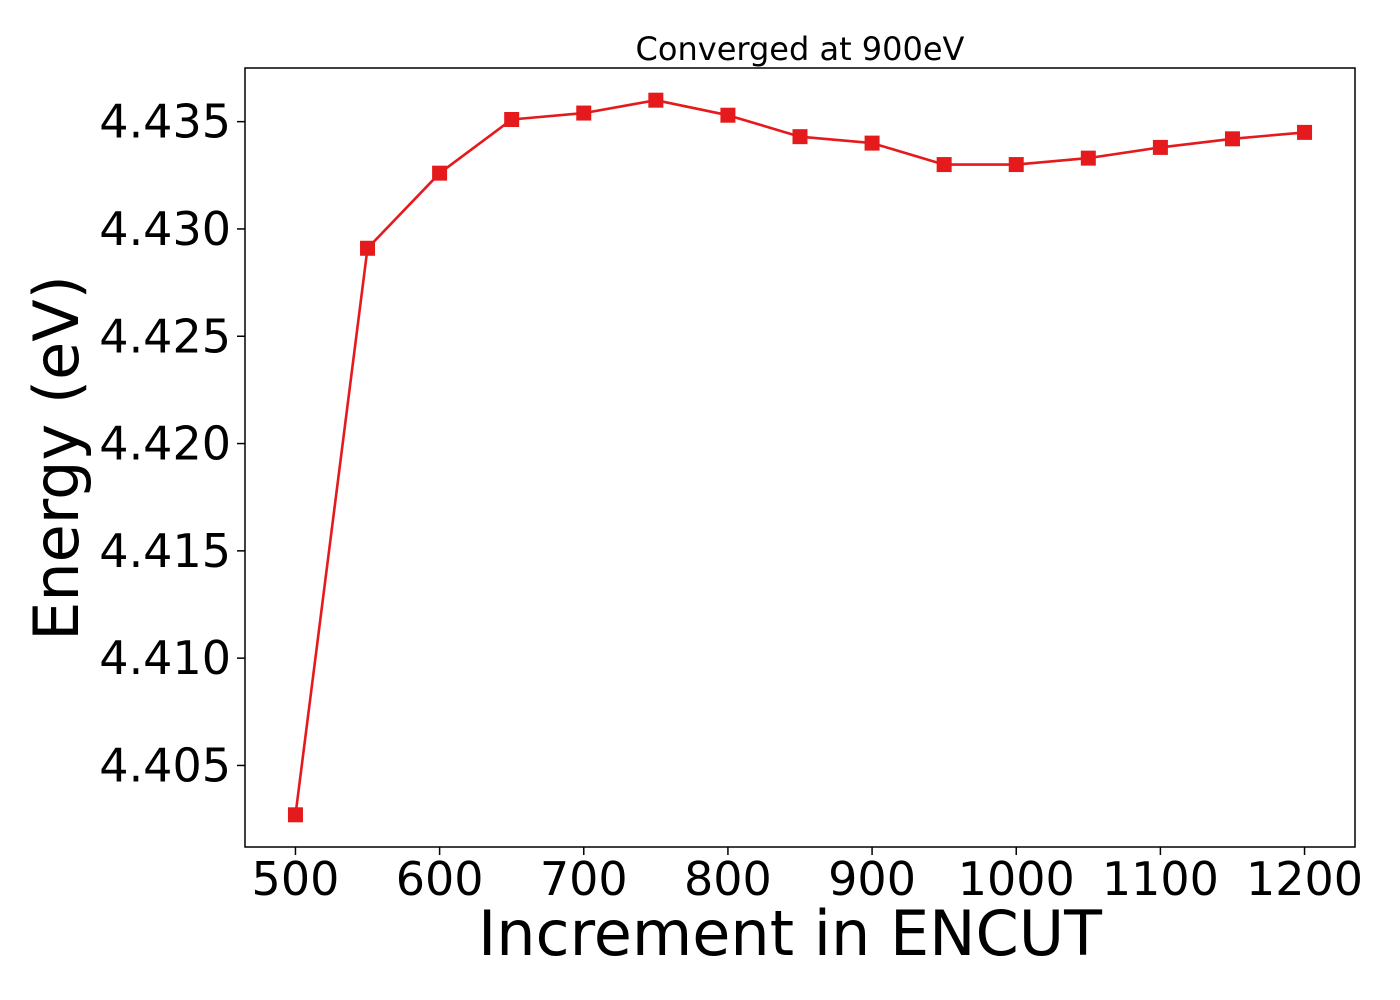  I want to click on y-tick-label: 4.405, so click(165, 765).